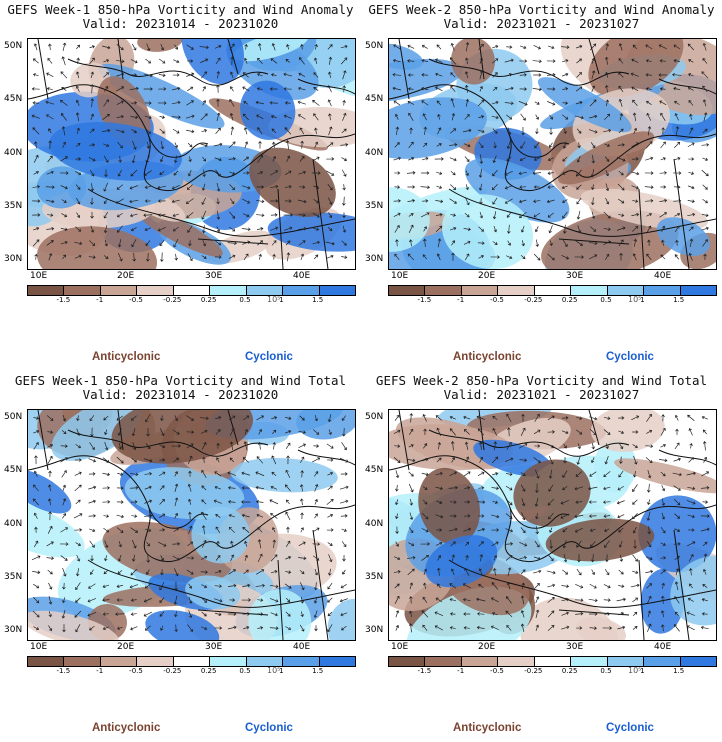  Describe the element at coordinates (424, 300) in the screenshot. I see `colorbar-tick-label: -1.5` at that location.